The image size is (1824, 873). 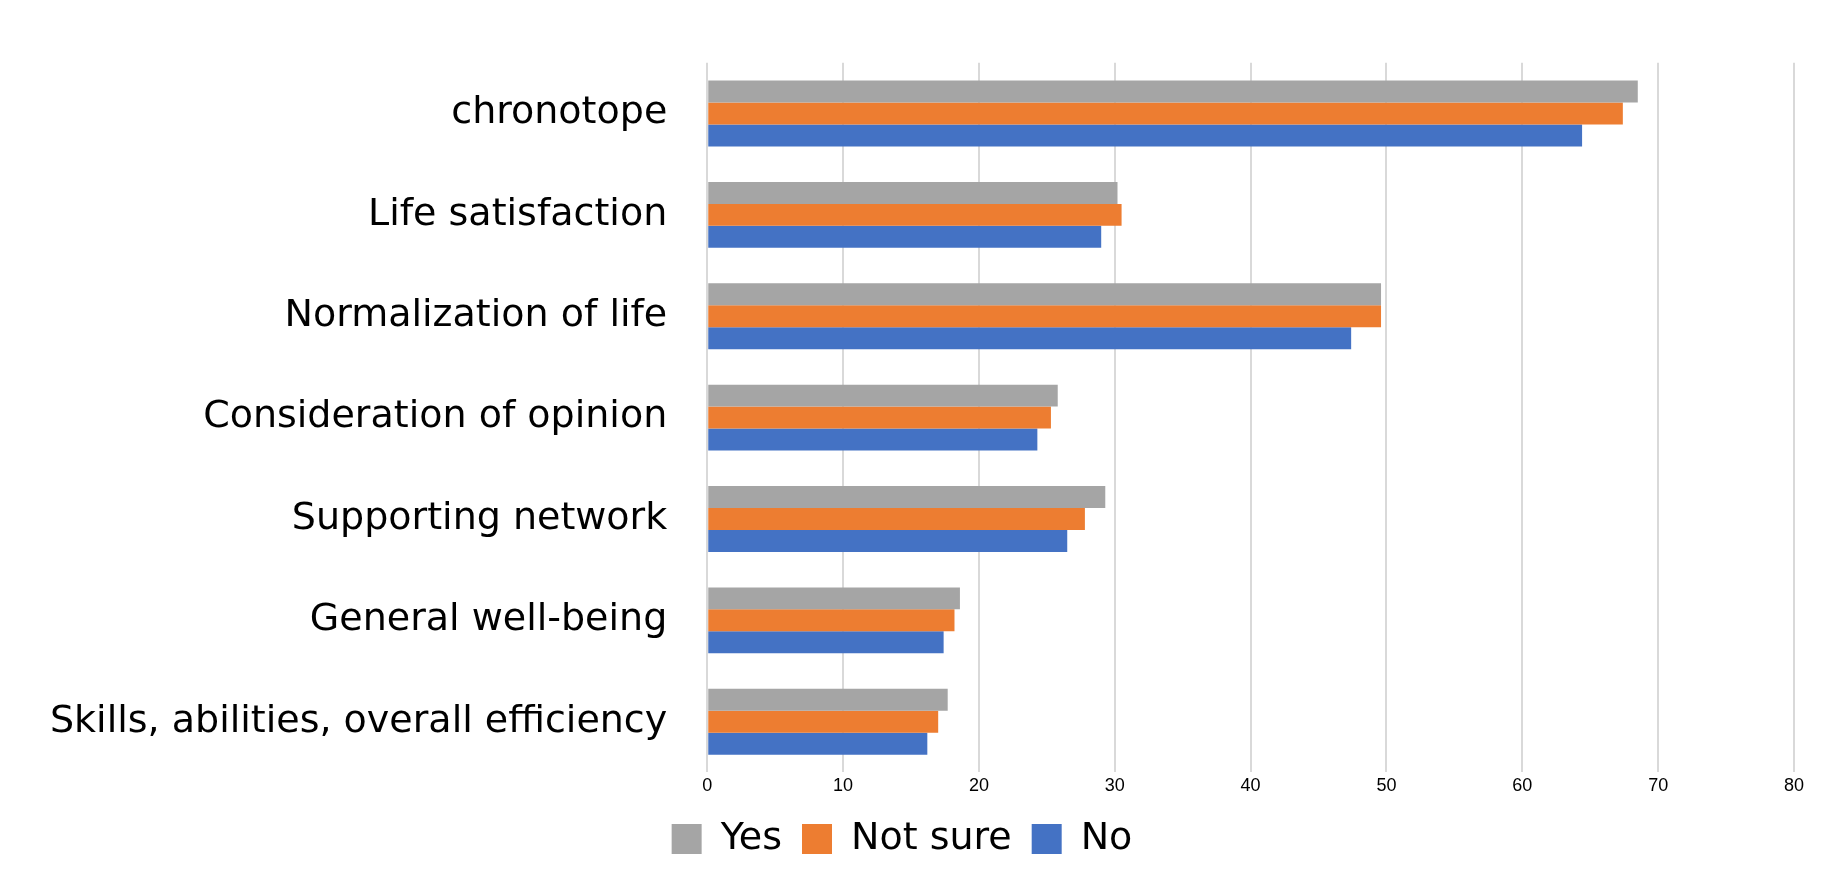 What do you see at coordinates (707, 785) in the screenshot?
I see `x-tick-label: 0` at bounding box center [707, 785].